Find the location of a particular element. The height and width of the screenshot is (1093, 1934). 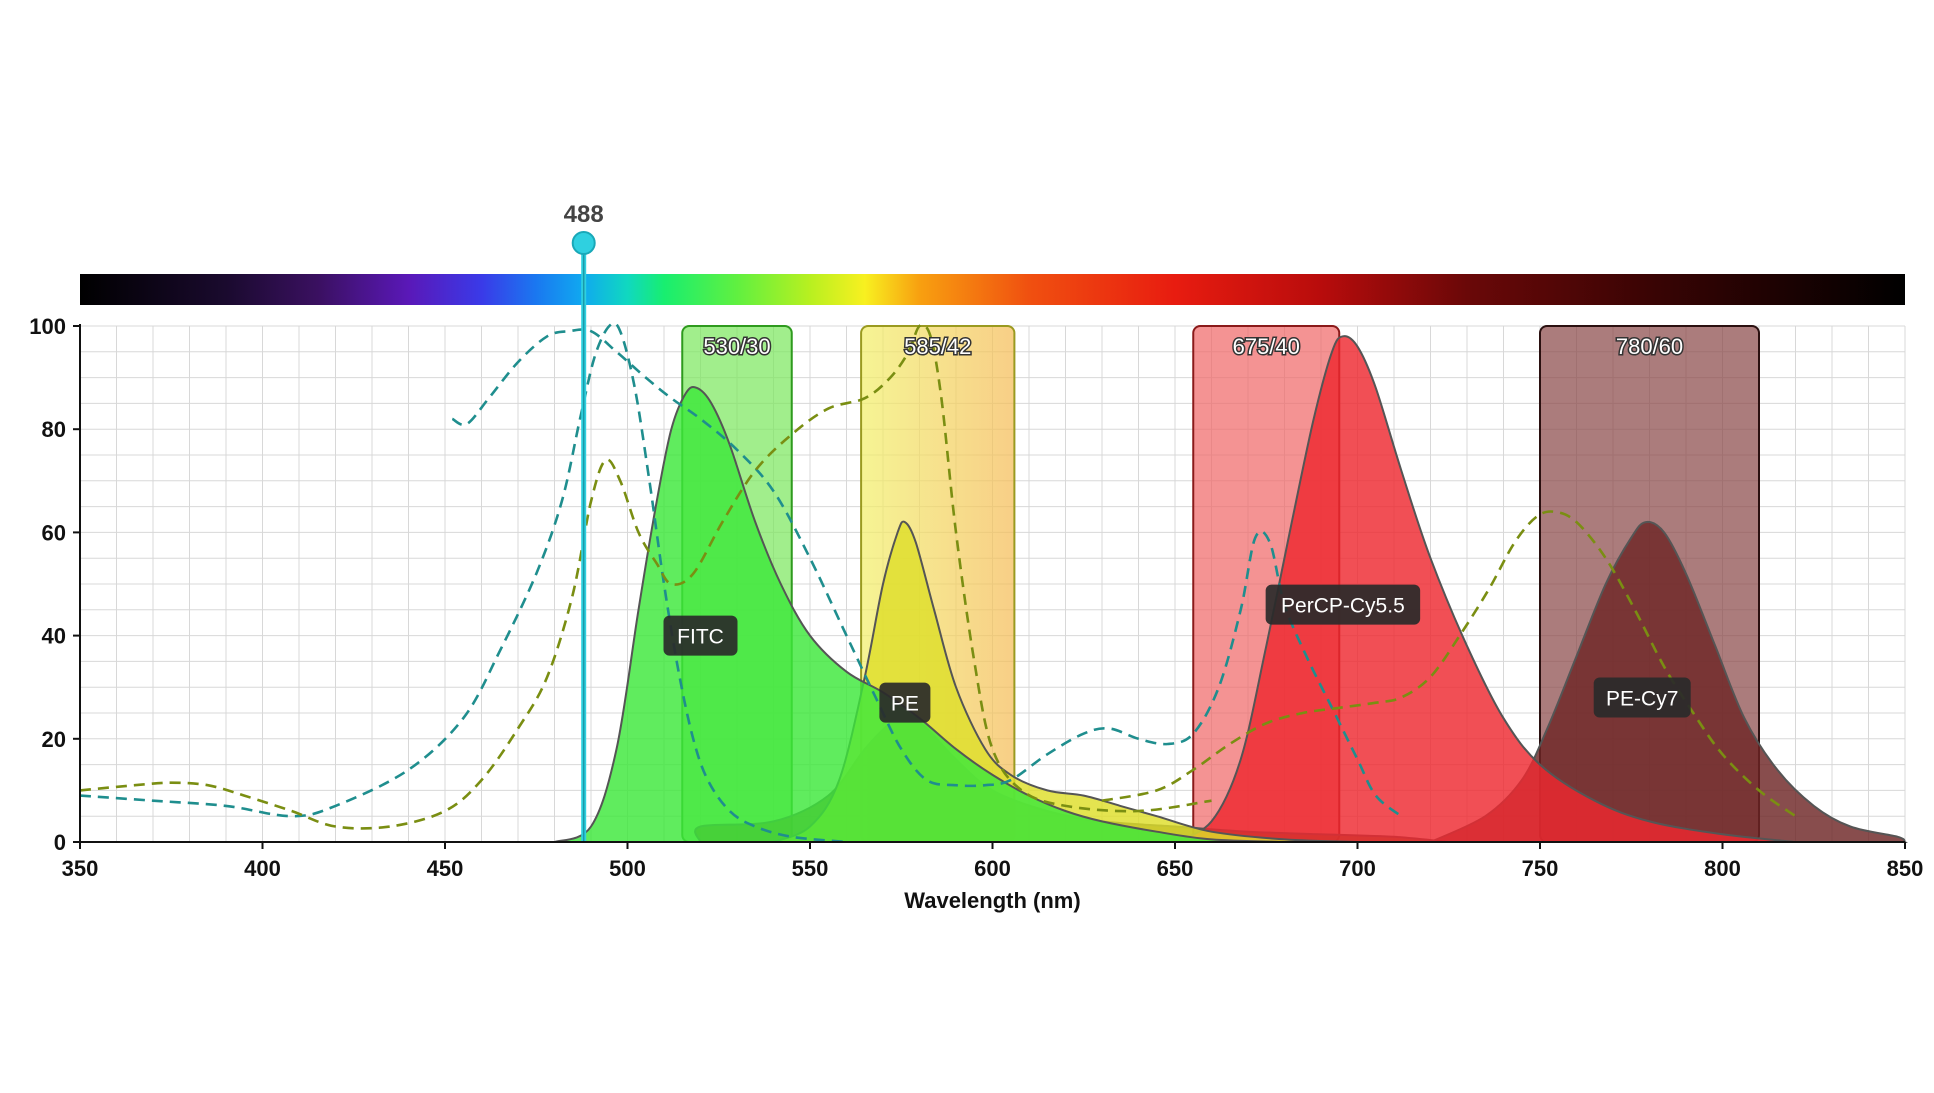

filter-label-585-42: 585/42 is located at coordinates (937, 346).